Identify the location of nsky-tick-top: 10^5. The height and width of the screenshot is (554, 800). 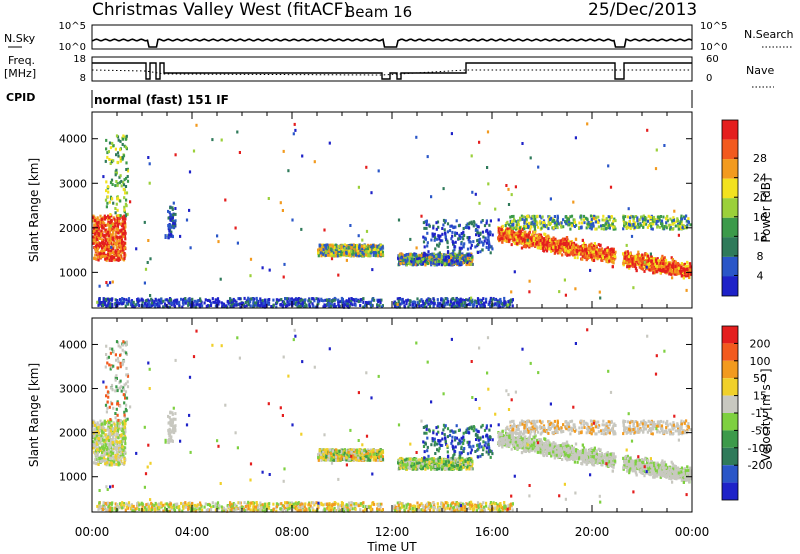
(72, 26).